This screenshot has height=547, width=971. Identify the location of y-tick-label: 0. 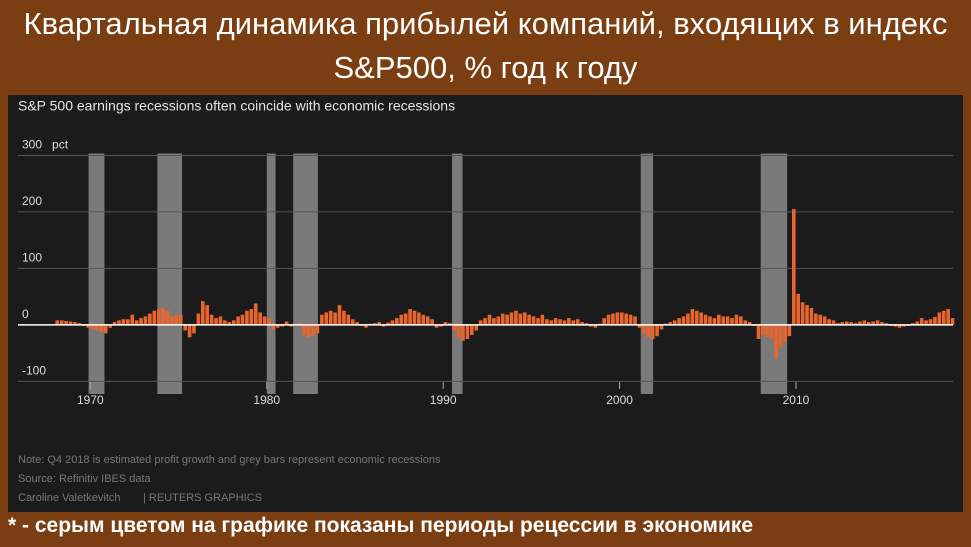
(25, 314).